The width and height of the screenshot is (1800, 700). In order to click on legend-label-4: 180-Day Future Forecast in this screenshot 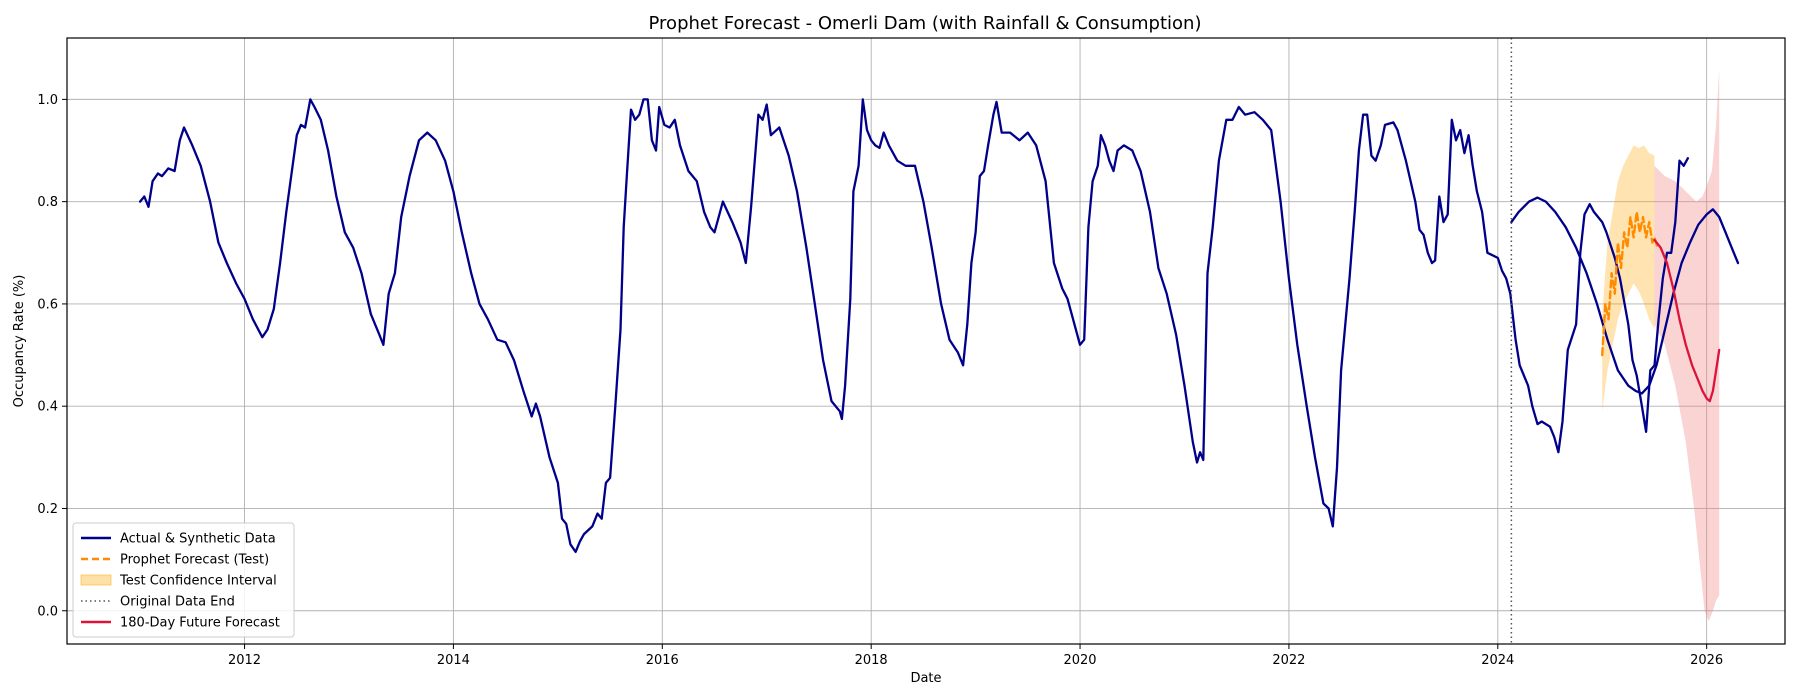, I will do `click(200, 623)`.